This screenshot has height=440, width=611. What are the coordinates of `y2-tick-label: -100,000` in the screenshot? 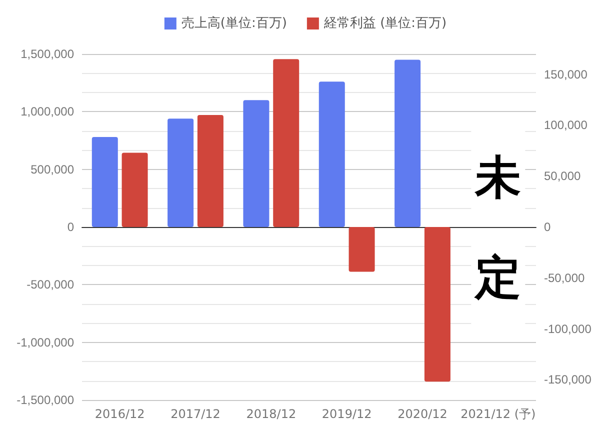 It's located at (568, 329).